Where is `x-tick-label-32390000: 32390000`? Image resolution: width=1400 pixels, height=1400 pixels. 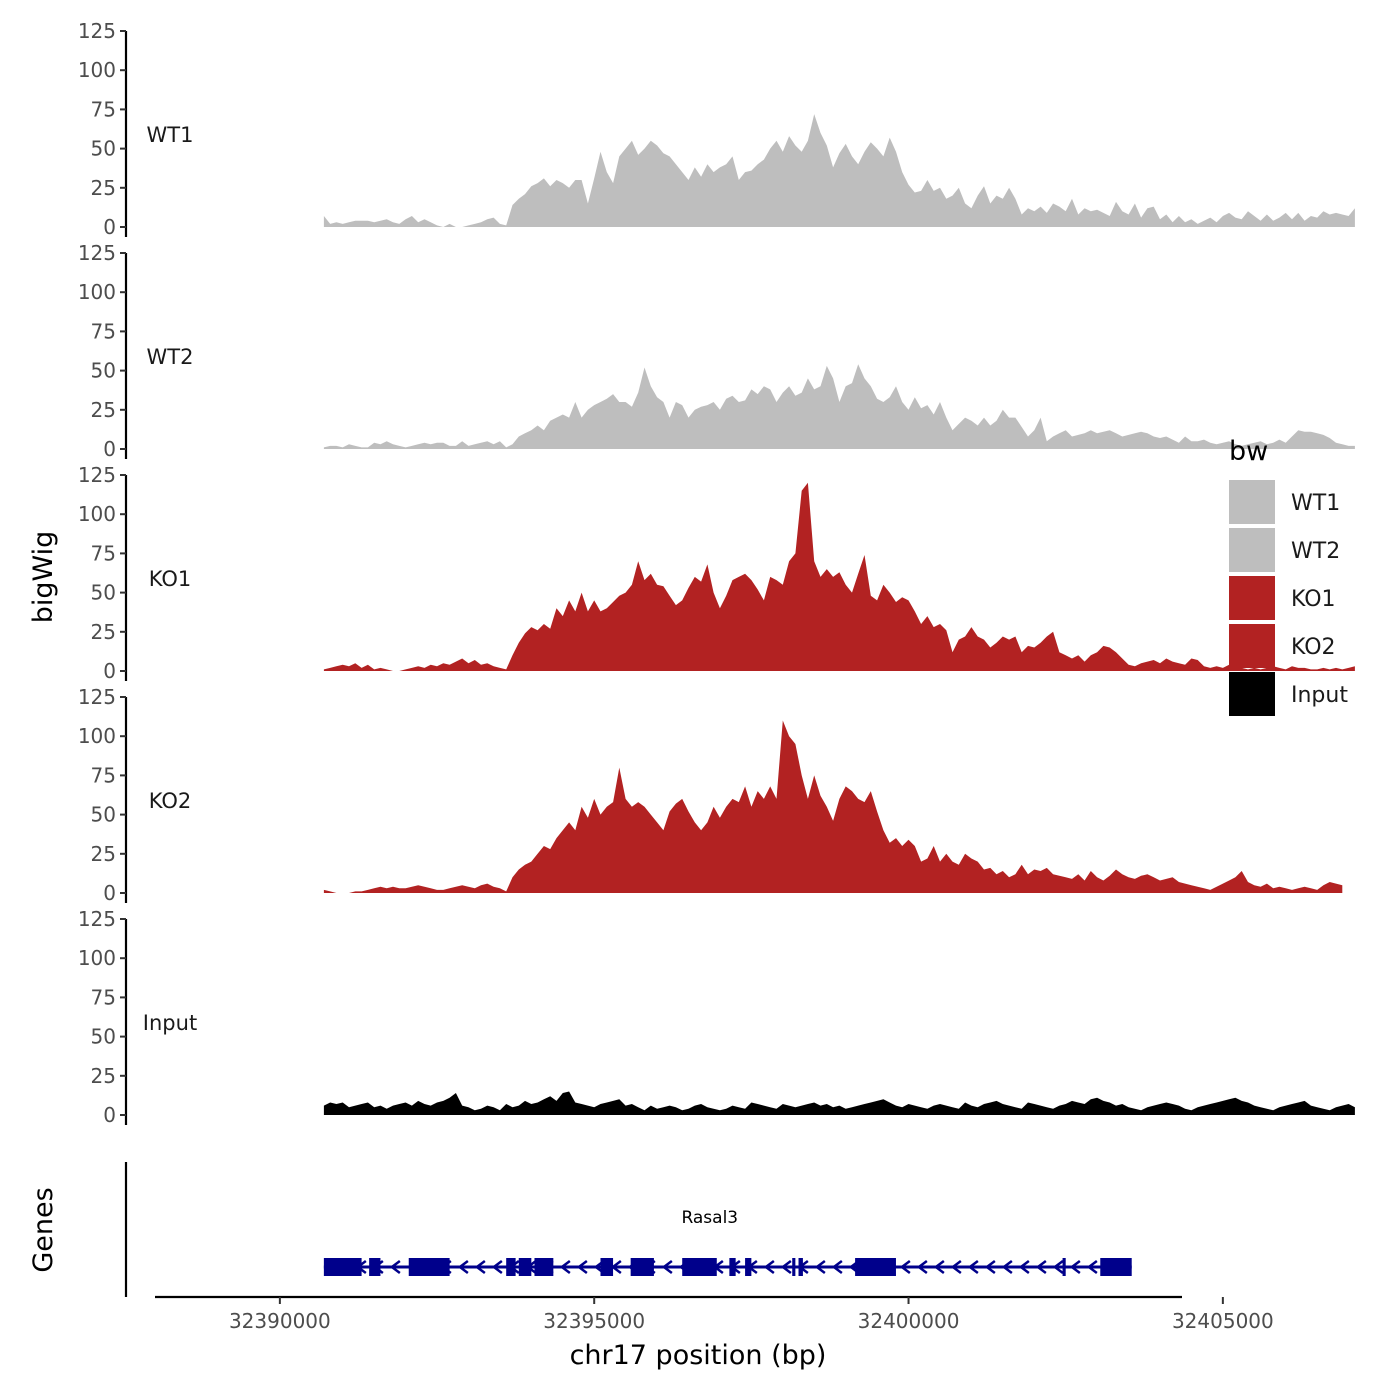 x-tick-label-32390000: 32390000 is located at coordinates (280, 1321).